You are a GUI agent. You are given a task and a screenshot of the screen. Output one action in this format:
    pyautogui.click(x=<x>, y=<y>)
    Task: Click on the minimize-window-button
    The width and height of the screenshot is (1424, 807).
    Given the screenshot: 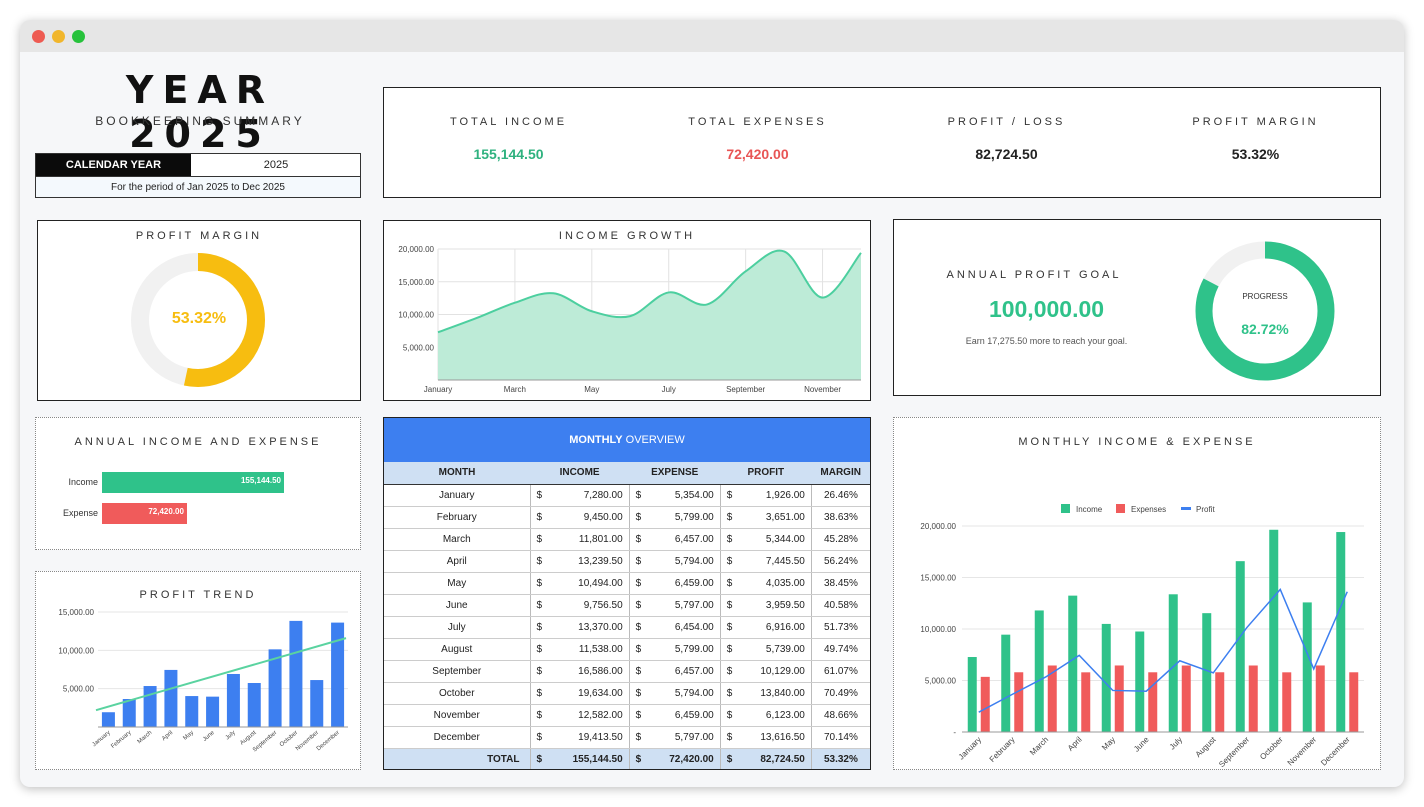 What is the action you would take?
    pyautogui.click(x=58, y=36)
    